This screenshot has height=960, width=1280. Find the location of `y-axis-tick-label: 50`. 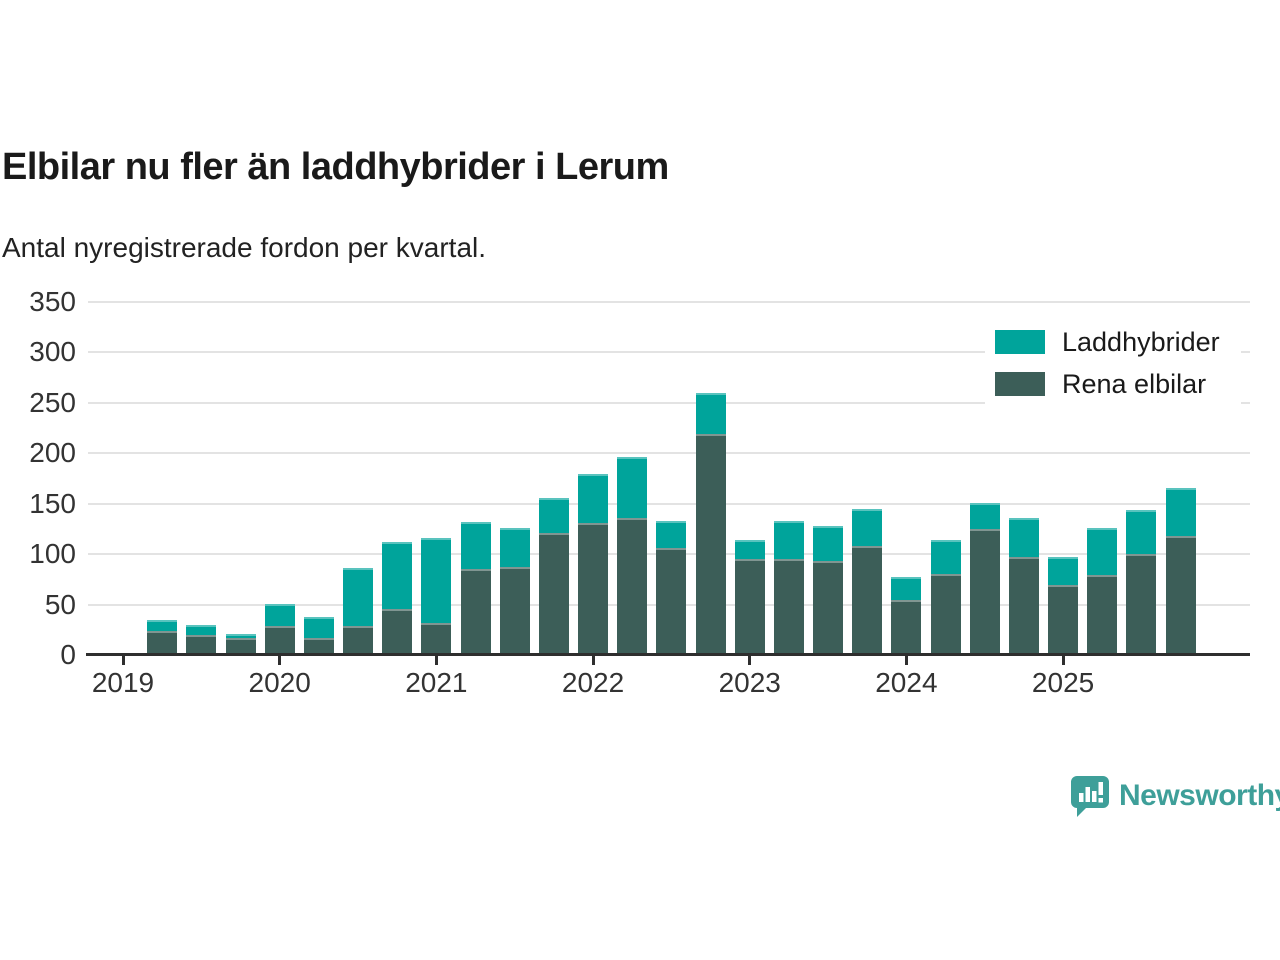

y-axis-tick-label: 50 is located at coordinates (60, 604).